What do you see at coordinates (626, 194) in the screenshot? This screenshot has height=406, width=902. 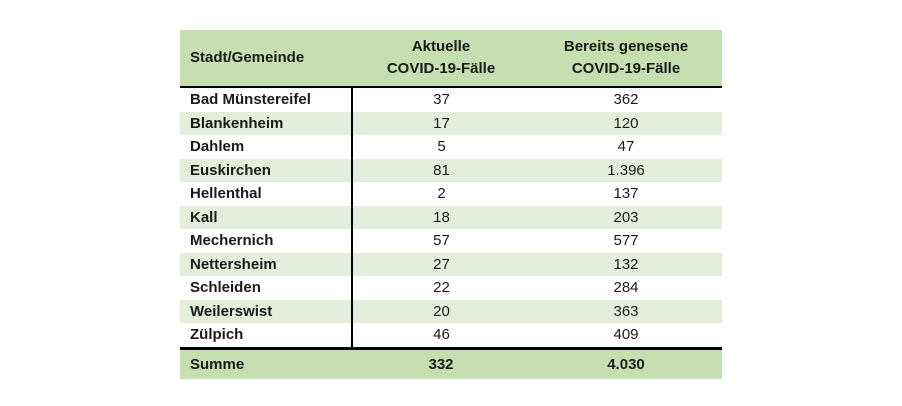 I see `cell-recovered-cases: 137` at bounding box center [626, 194].